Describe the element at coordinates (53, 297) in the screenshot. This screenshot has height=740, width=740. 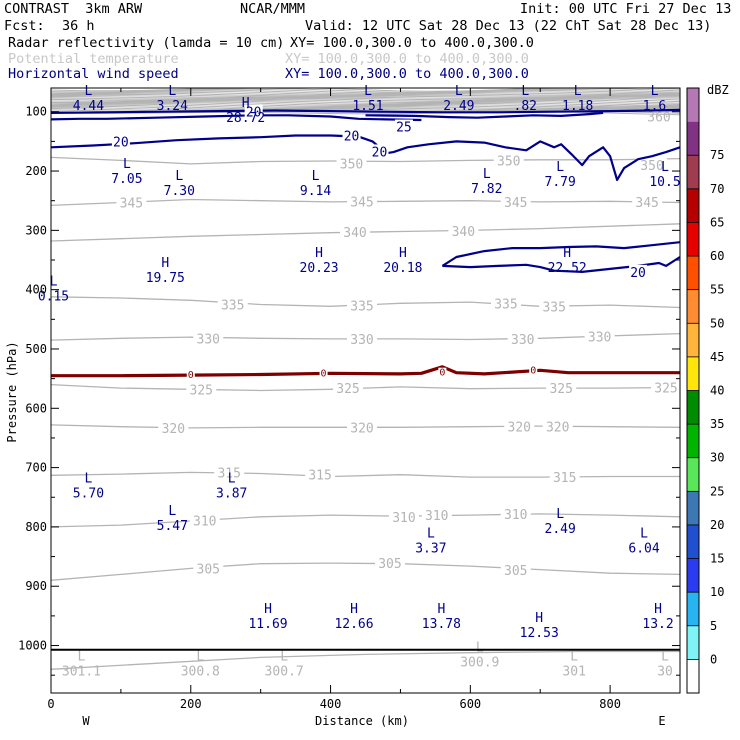
I see `hl-value: 0.15` at that location.